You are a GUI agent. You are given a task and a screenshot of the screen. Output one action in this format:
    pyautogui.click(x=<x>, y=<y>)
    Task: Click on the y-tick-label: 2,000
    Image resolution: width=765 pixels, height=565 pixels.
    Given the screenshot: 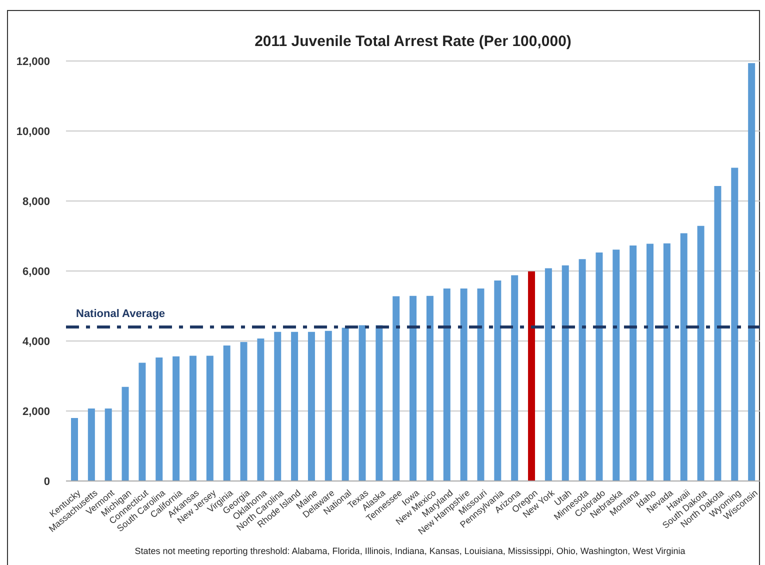 What is the action you would take?
    pyautogui.click(x=36, y=412)
    